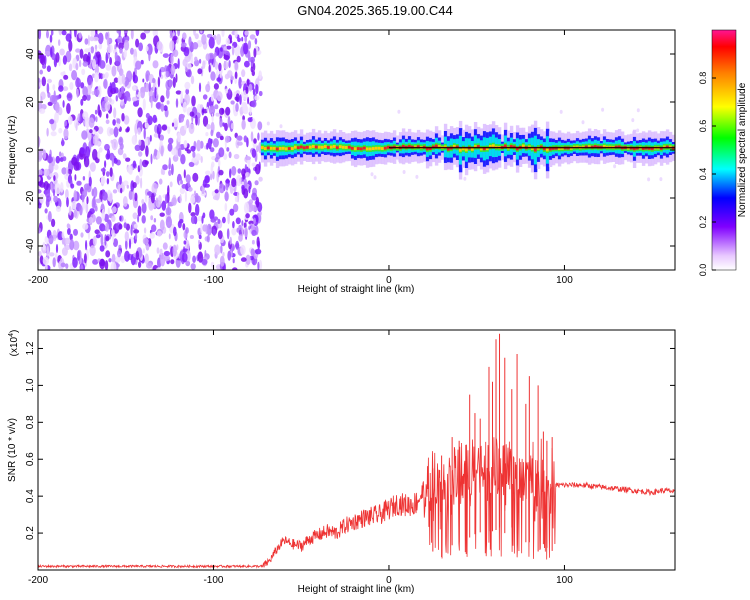  What do you see at coordinates (742, 149) in the screenshot?
I see `colorbar-label: Normalized spectral amplitude` at bounding box center [742, 149].